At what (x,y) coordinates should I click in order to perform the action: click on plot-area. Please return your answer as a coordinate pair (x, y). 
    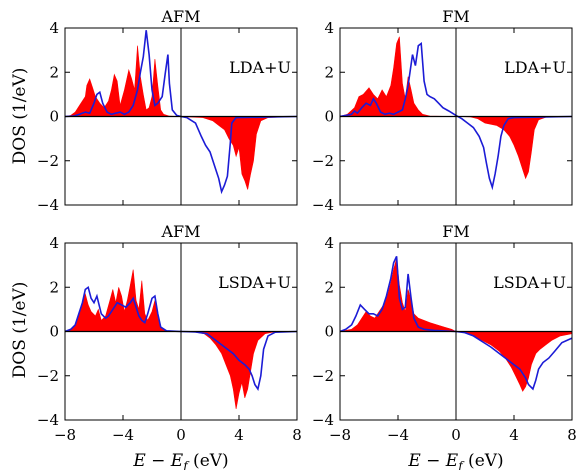
    Looking at the image, I should click on (181, 112).